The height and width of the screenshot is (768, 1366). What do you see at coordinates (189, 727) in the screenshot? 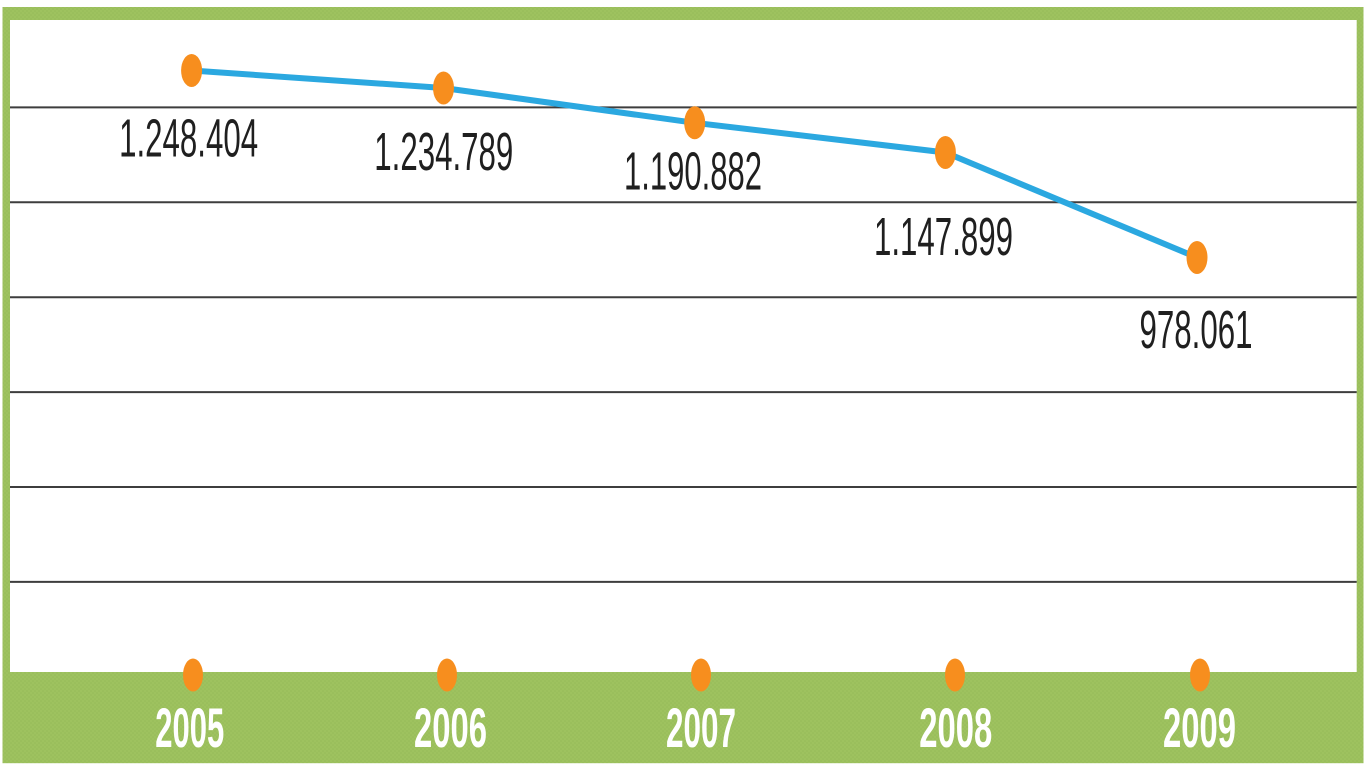
I see `svg-text: 2005` at bounding box center [189, 727].